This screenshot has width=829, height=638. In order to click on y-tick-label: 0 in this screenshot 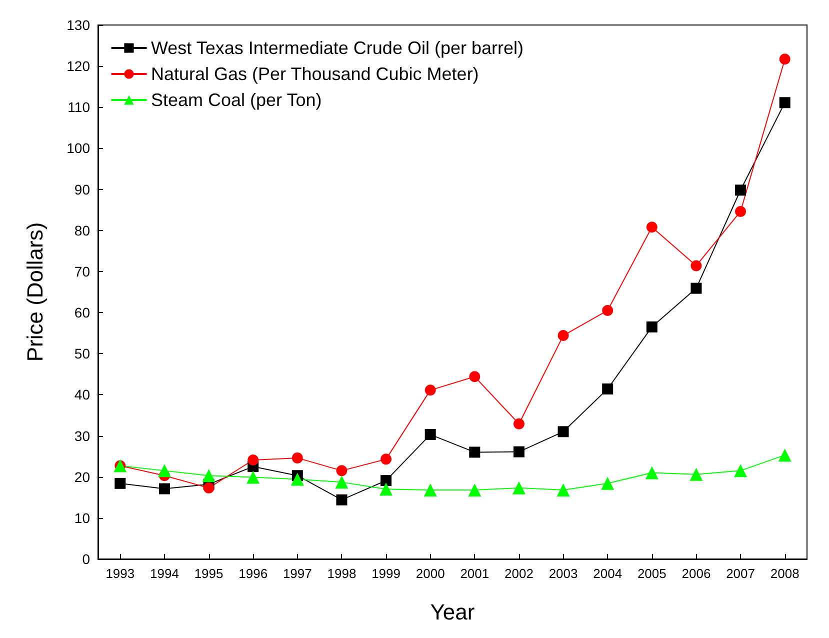, I will do `click(86, 559)`.